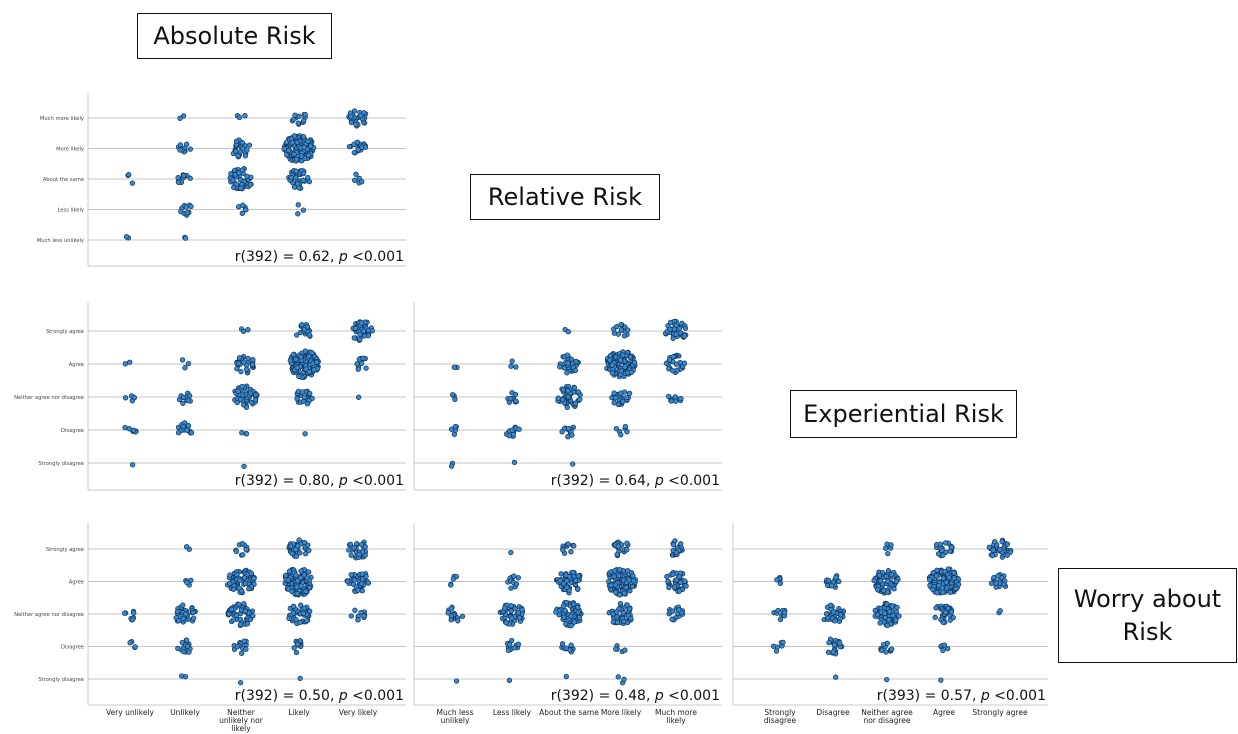 Image resolution: width=1238 pixels, height=734 pixels. Describe the element at coordinates (319, 696) in the screenshot. I see `correlation-stat: r(392) = 0.50, p <0.001` at that location.